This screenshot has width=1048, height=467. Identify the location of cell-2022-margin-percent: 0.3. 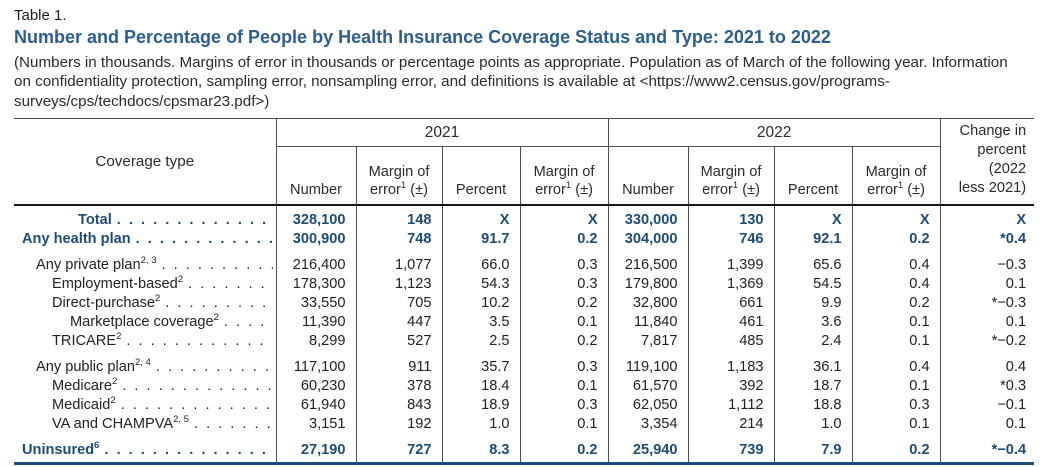
(896, 406).